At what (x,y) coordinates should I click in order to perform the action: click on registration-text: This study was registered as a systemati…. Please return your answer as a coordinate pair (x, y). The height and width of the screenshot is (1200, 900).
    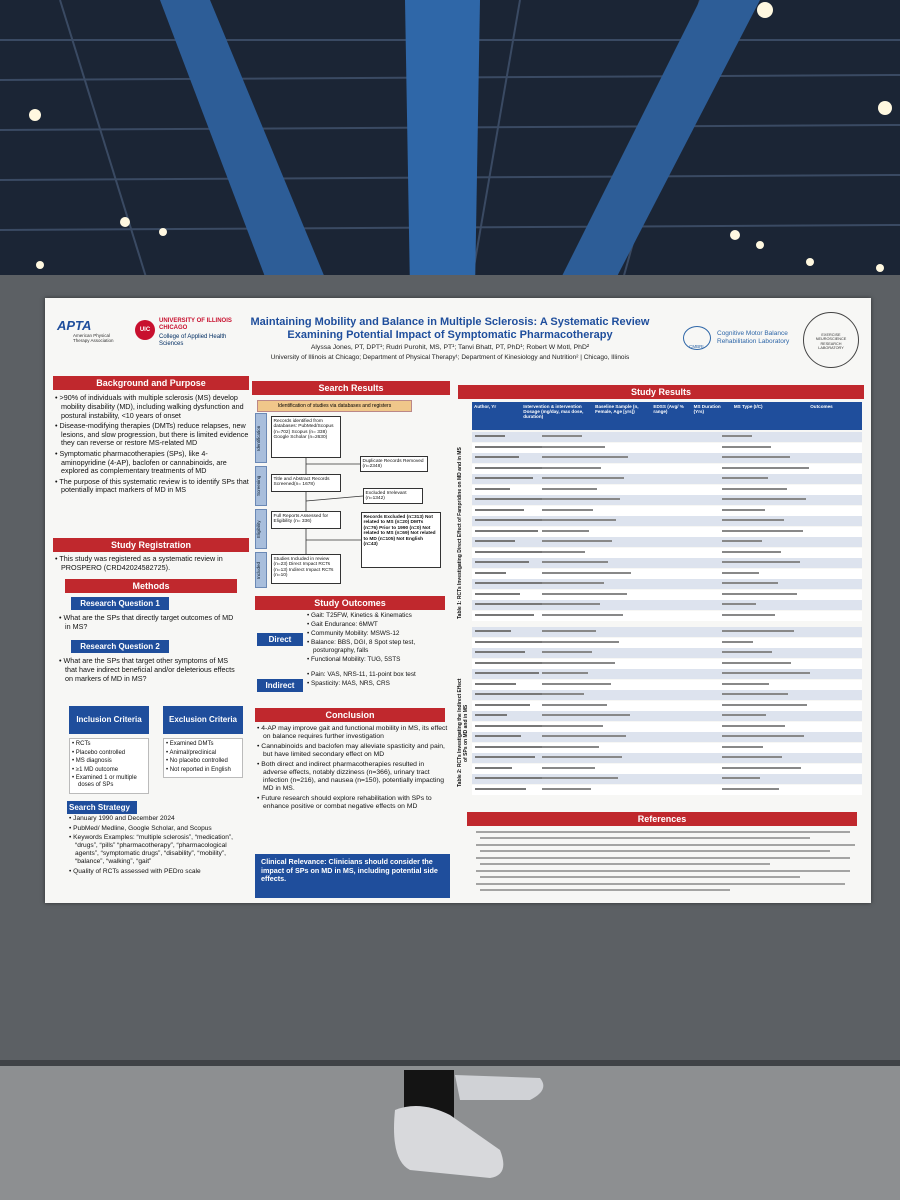
    Looking at the image, I should click on (152, 563).